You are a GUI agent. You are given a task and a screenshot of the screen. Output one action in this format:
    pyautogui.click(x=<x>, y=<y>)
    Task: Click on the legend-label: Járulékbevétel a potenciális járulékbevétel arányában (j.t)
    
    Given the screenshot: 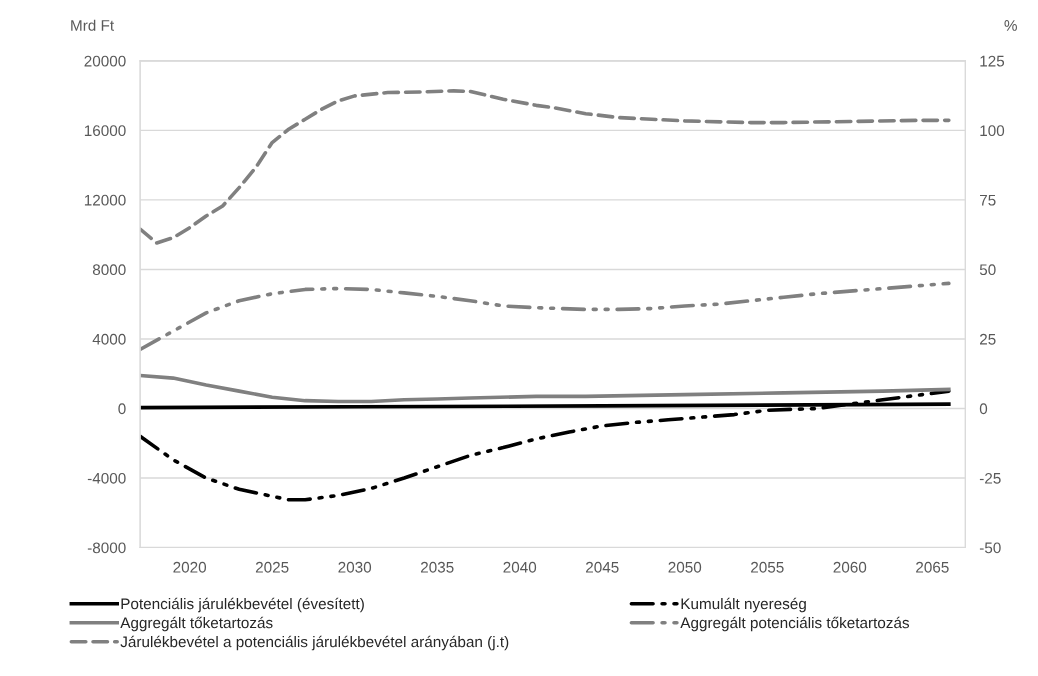 What is the action you would take?
    pyautogui.click(x=314, y=643)
    